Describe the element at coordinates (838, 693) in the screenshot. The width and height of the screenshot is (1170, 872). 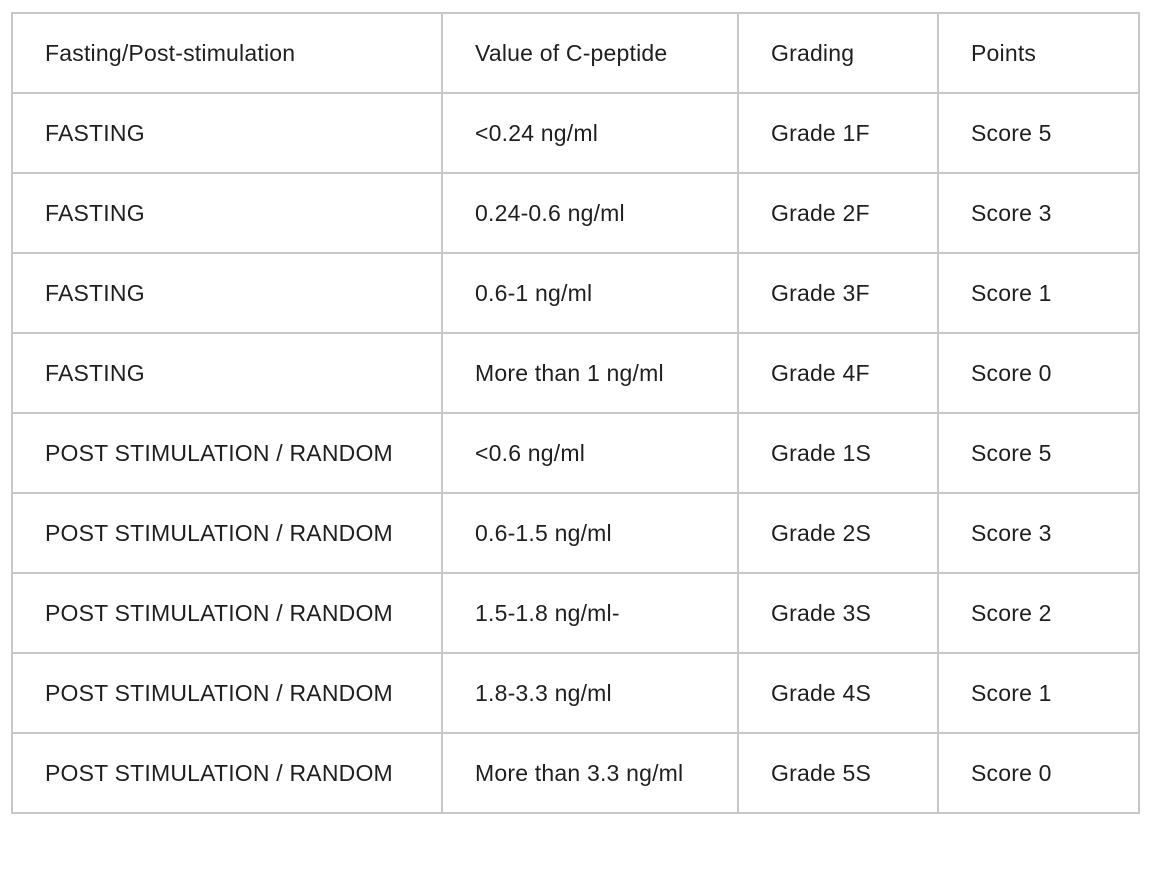
I see `cell-grade: Grade 4S` at that location.